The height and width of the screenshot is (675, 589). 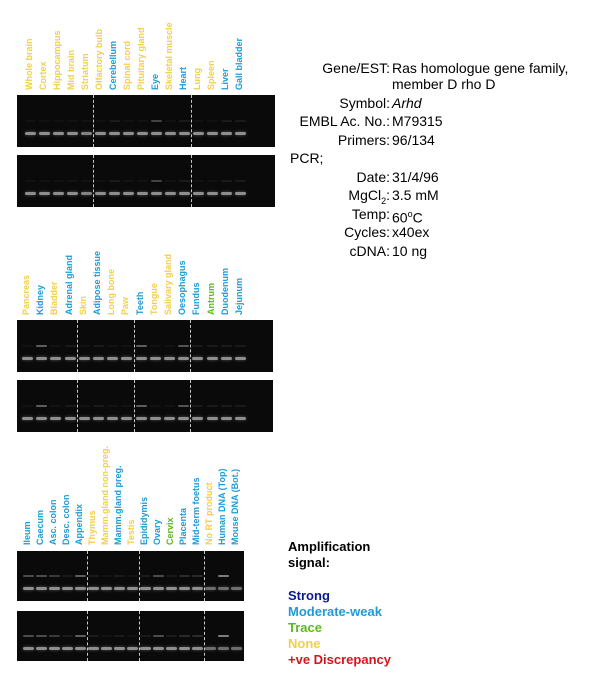 What do you see at coordinates (97, 282) in the screenshot?
I see `lane-label: Adipose tissue` at bounding box center [97, 282].